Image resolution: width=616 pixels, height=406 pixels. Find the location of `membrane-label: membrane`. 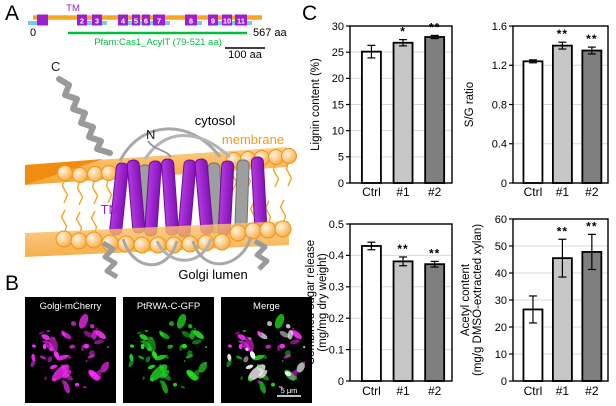

membrane-label: membrane is located at coordinates (253, 139).